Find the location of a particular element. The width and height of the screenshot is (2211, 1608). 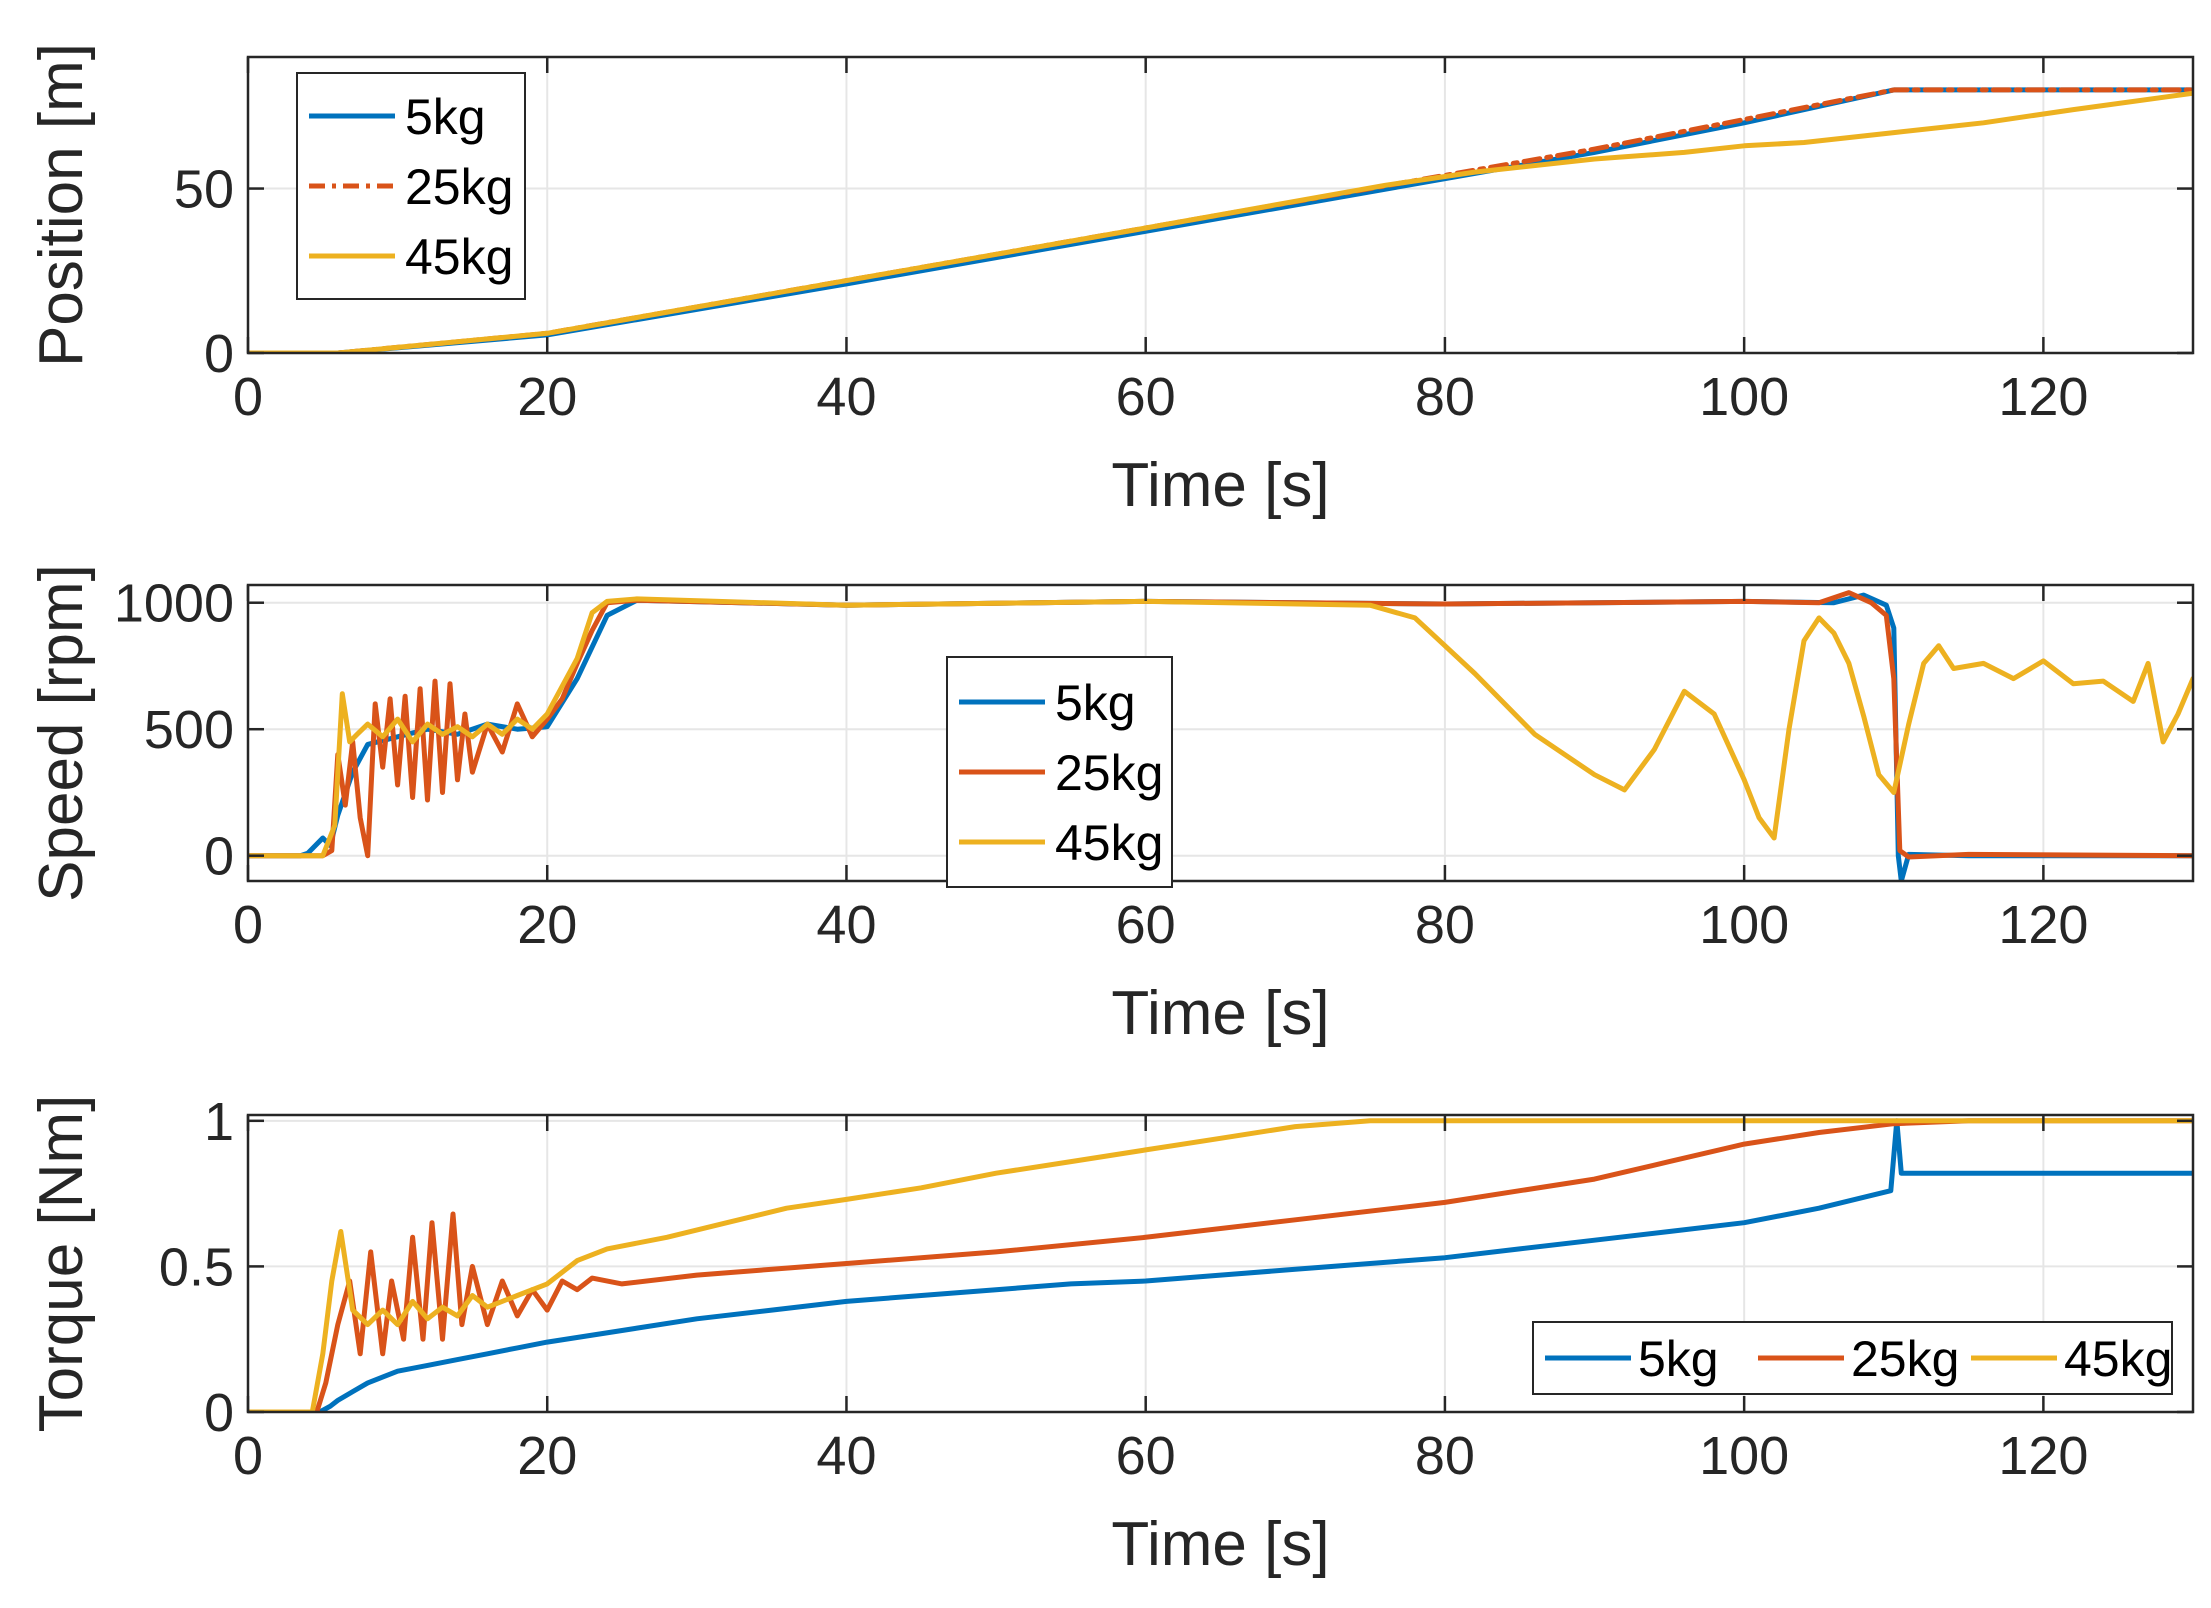

speed-legend-entry-45kg: 45kg is located at coordinates (1061, 843).